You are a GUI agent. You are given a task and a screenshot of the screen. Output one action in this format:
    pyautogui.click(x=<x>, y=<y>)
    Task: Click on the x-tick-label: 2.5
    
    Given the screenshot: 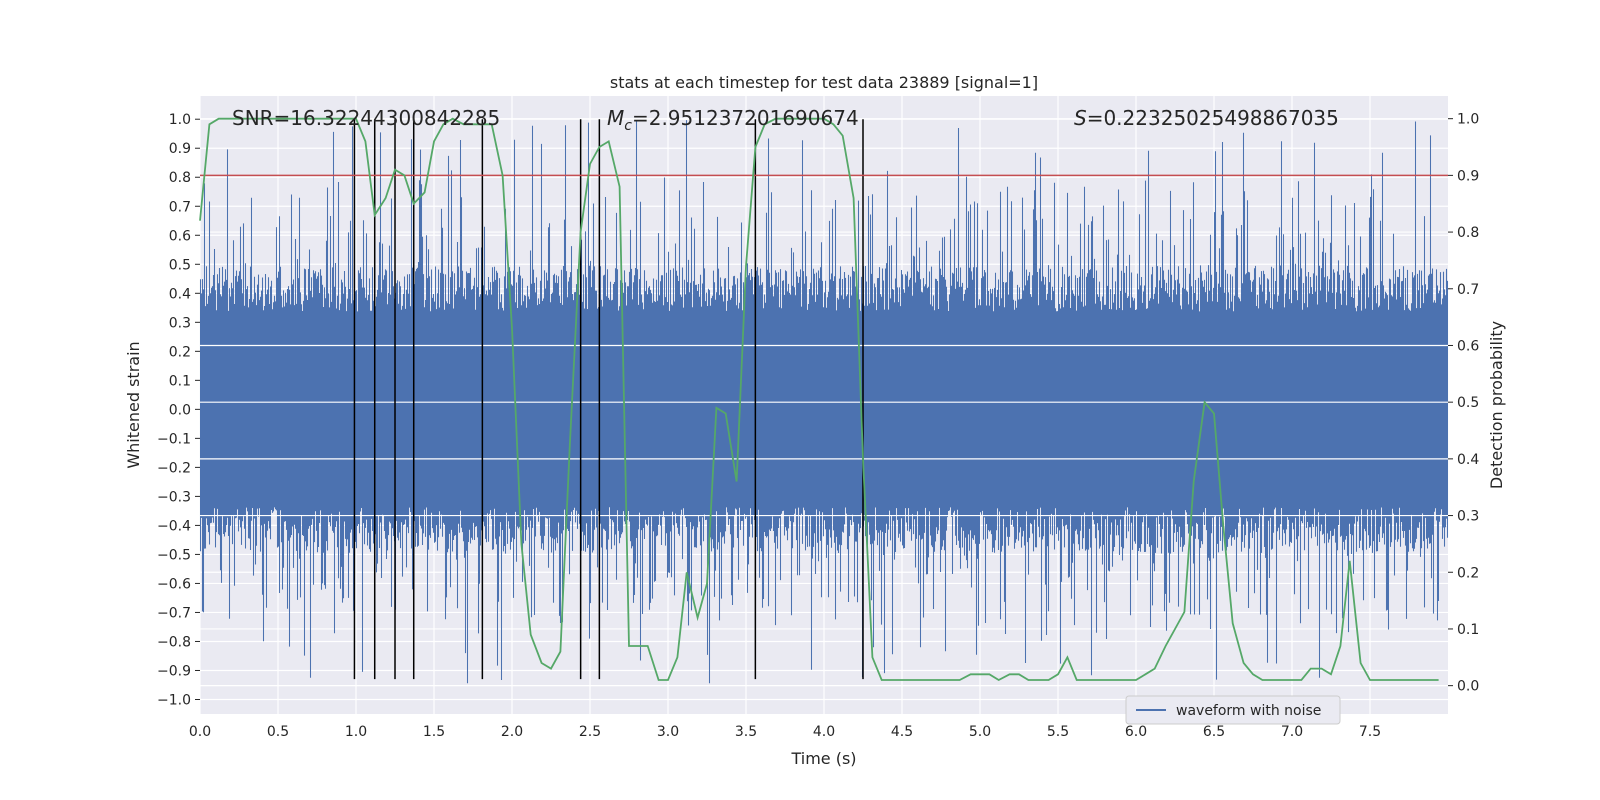 What is the action you would take?
    pyautogui.click(x=590, y=732)
    